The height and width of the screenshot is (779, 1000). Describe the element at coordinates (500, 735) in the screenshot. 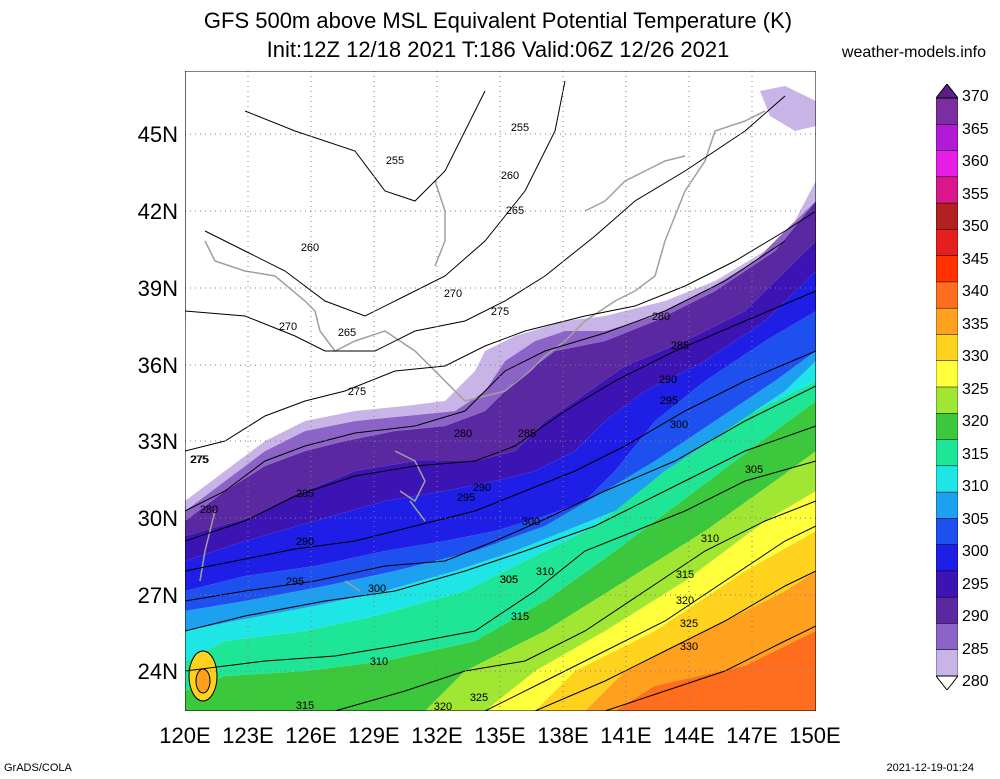

I see `lon-label: 135E` at that location.